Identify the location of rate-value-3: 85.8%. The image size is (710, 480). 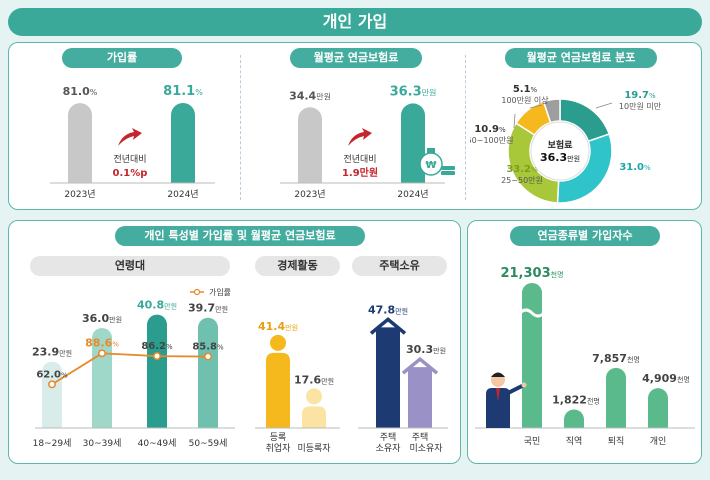
(208, 347).